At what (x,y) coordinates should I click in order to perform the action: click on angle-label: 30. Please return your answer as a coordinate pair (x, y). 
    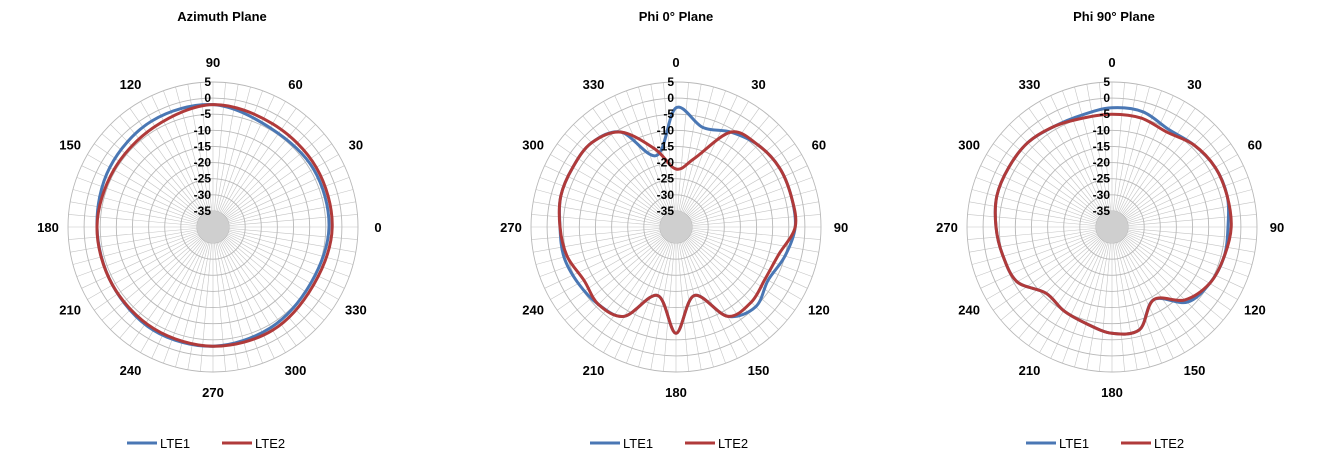
    Looking at the image, I should click on (356, 145).